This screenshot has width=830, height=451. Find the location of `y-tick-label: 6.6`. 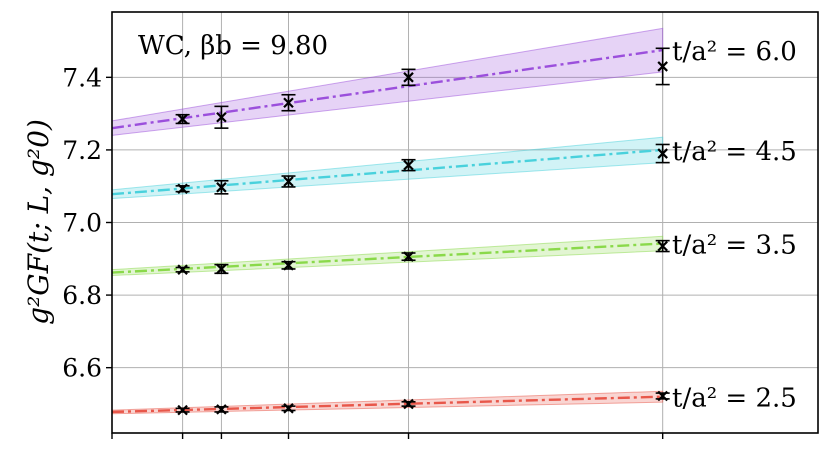

y-tick-label: 6.6 is located at coordinates (82, 368).